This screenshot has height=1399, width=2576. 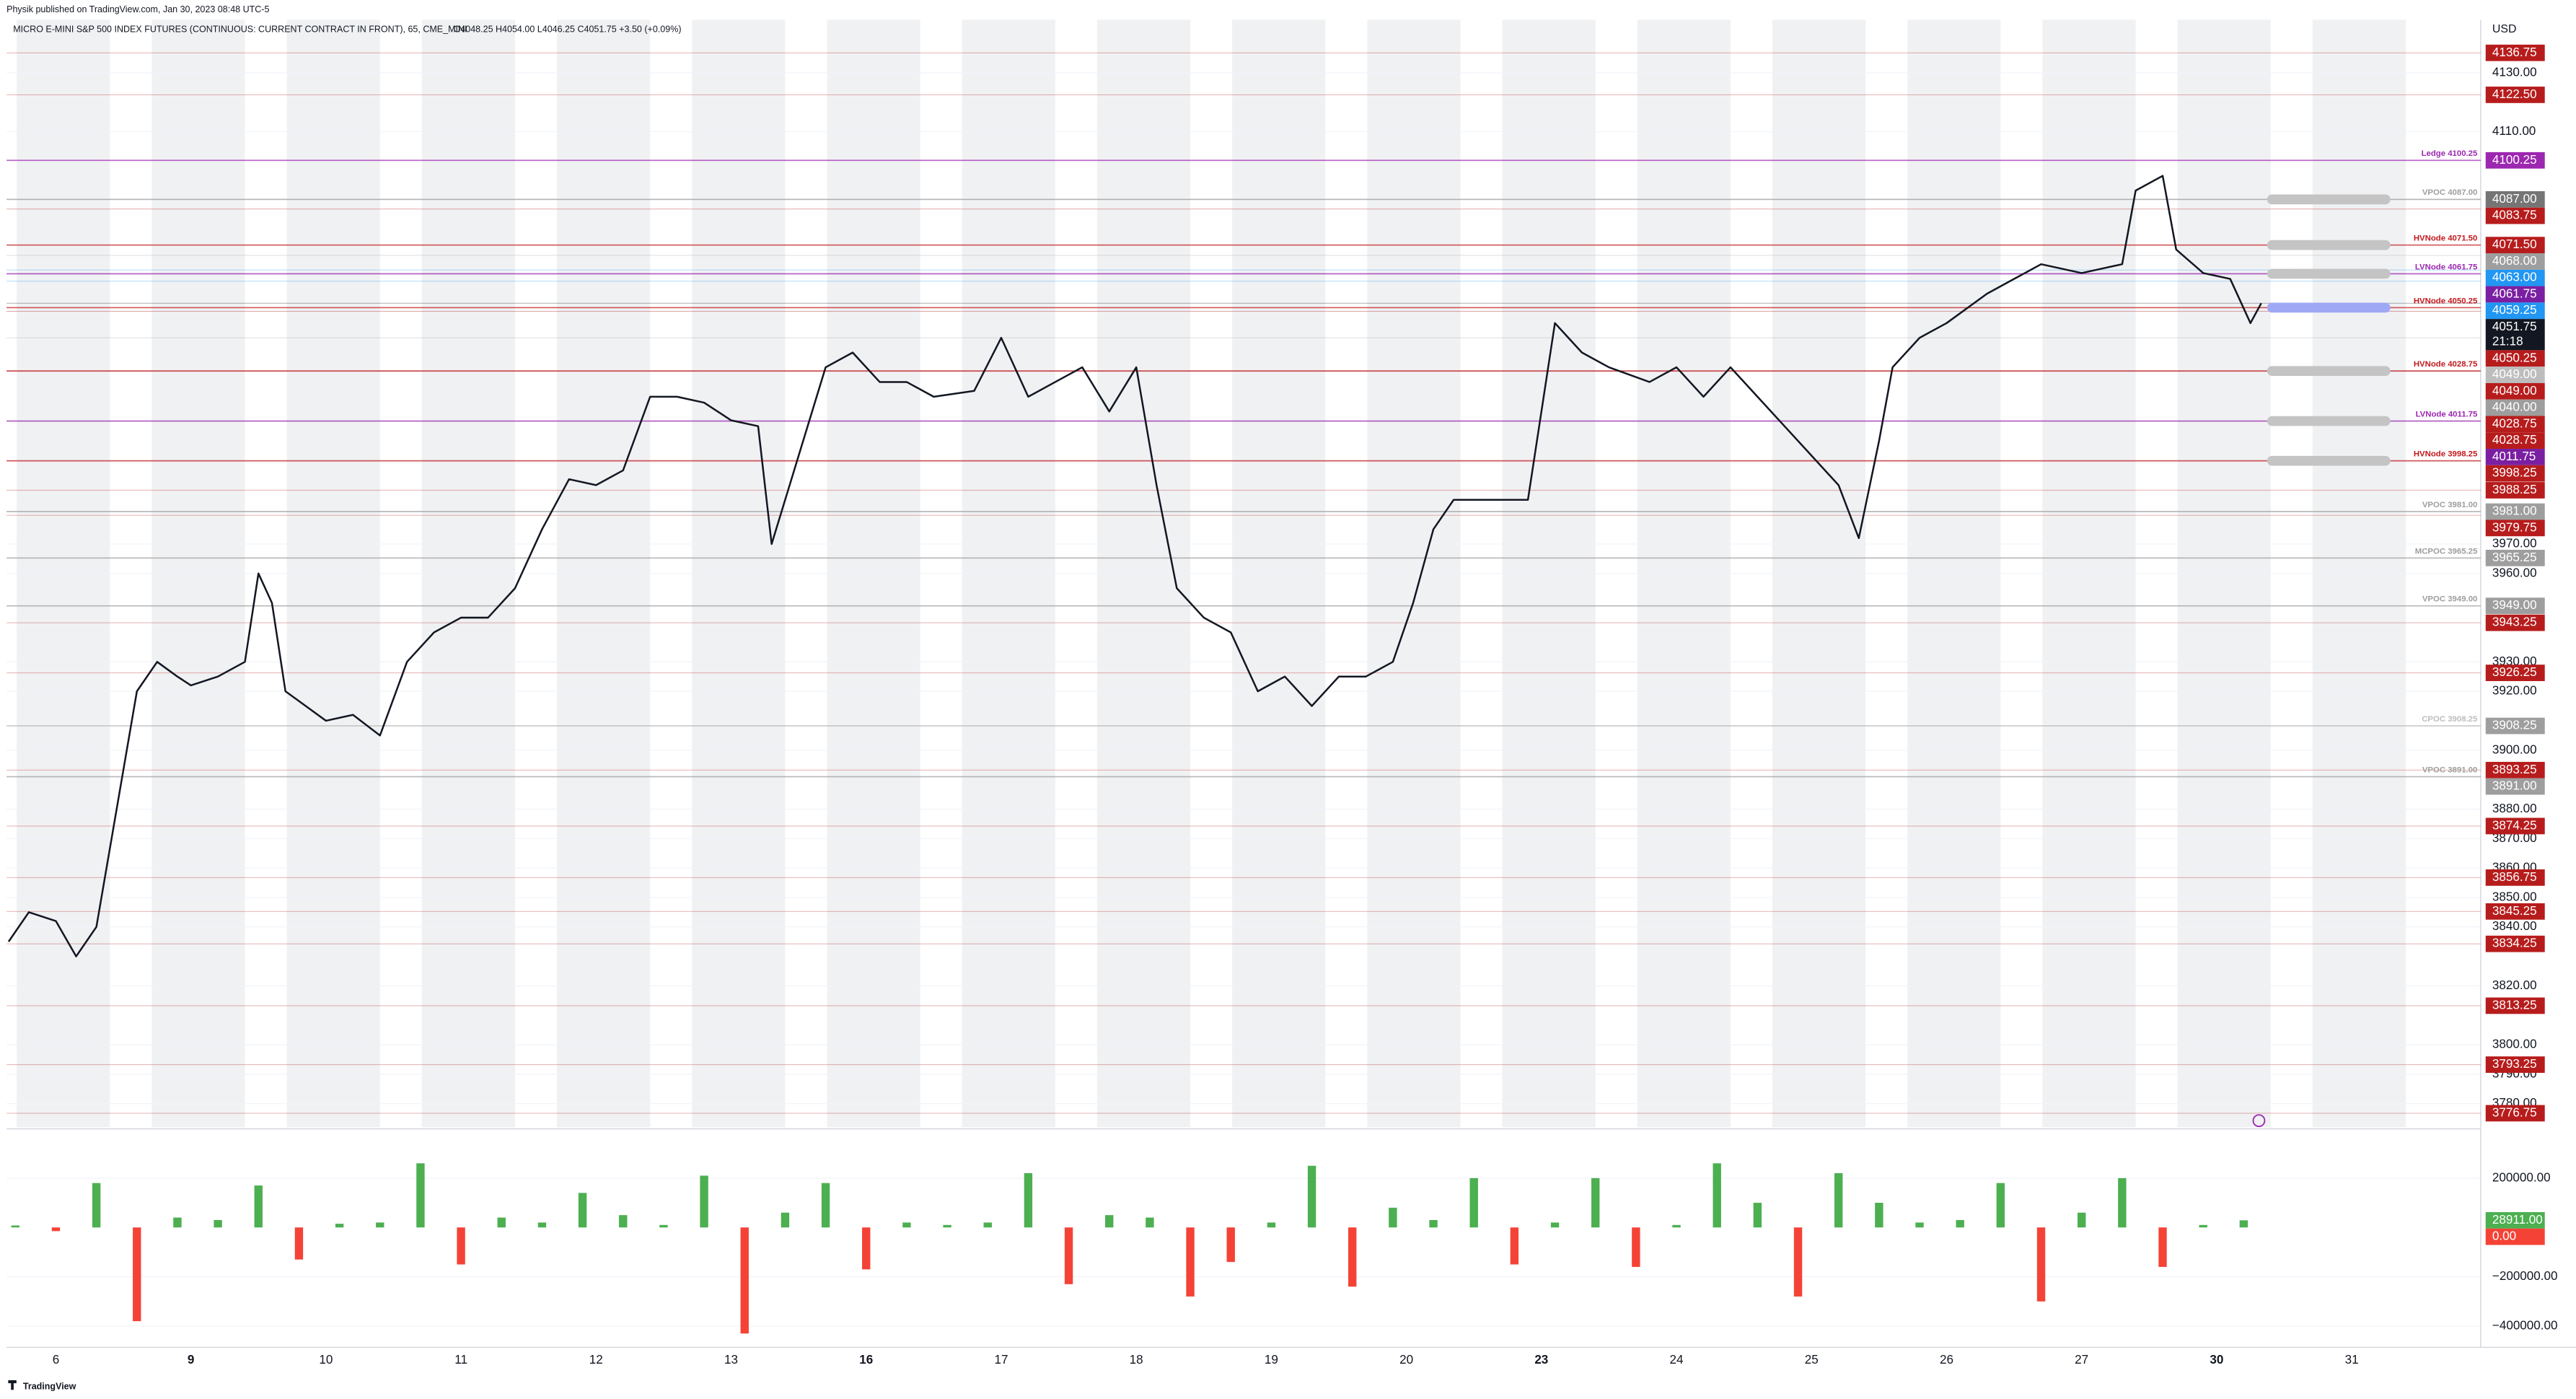 What do you see at coordinates (1677, 1360) in the screenshot?
I see `x-tick-label: 24` at bounding box center [1677, 1360].